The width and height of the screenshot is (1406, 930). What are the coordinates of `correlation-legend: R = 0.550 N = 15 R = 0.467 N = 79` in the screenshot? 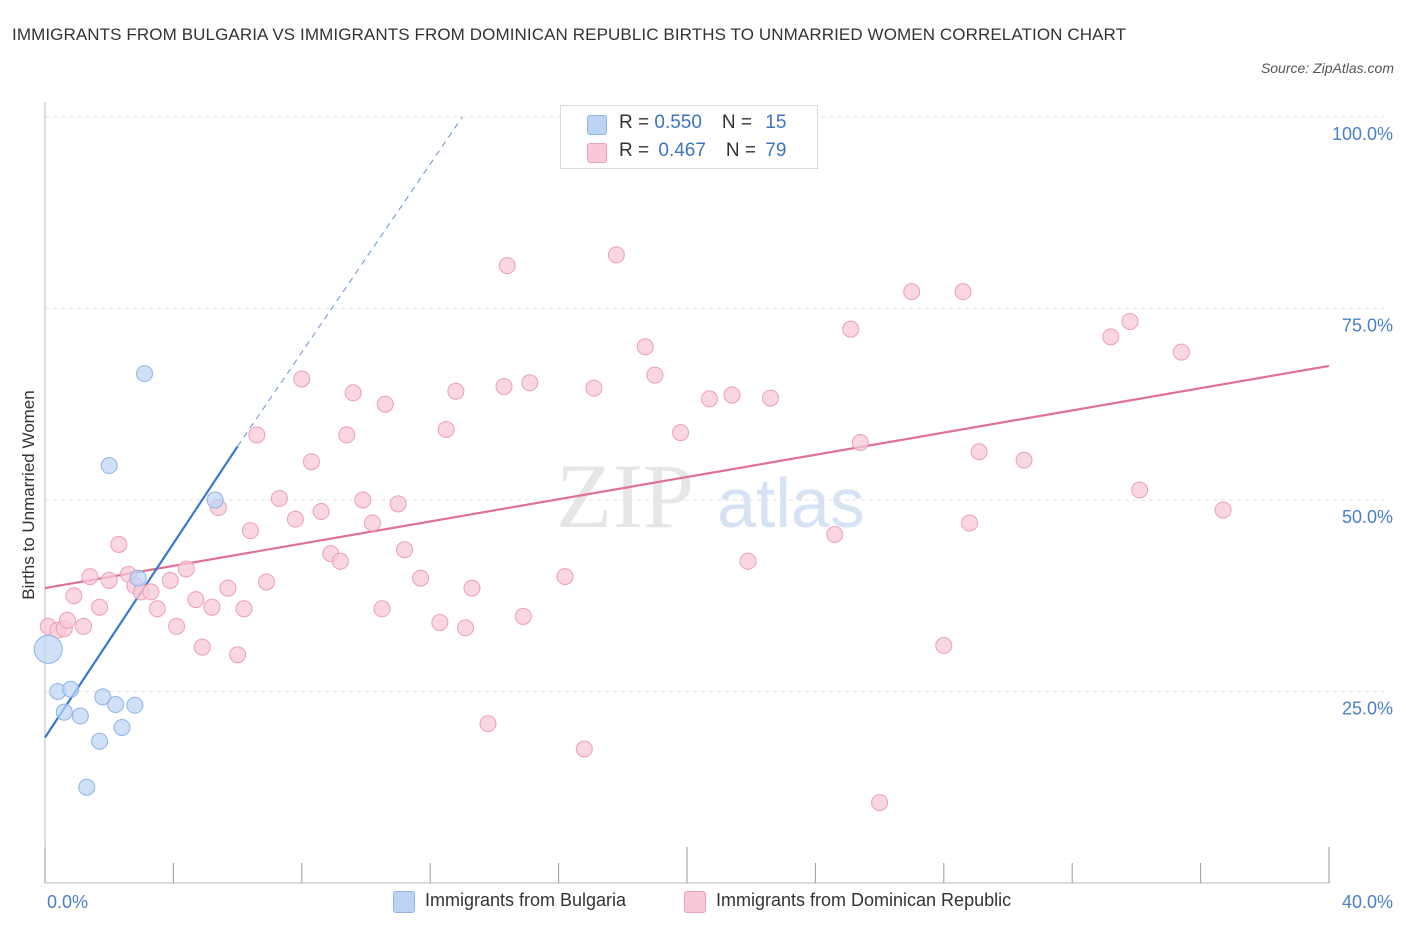 It's located at (689, 137).